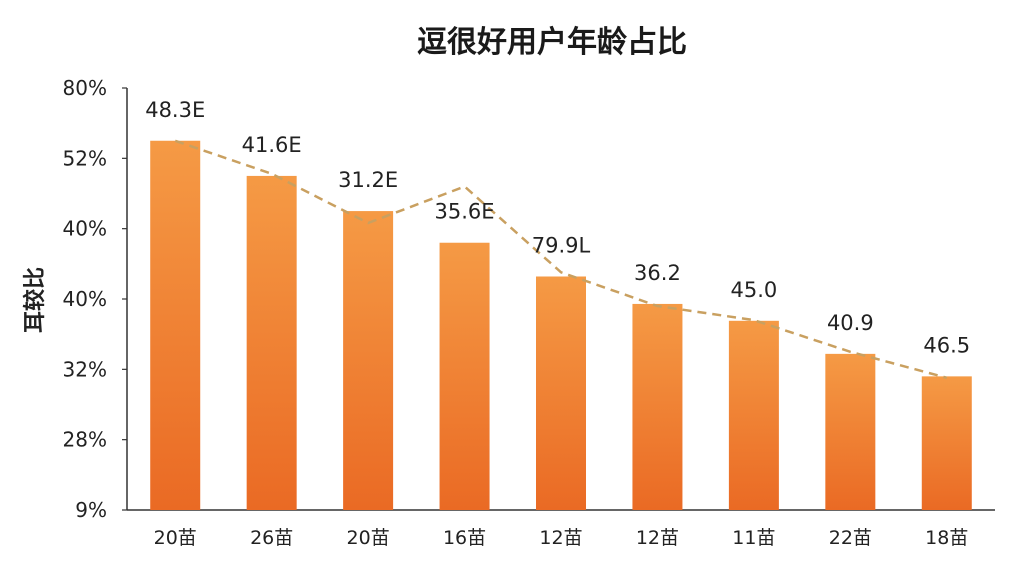 This screenshot has width=1024, height=576. What do you see at coordinates (368, 180) in the screenshot?
I see `data-label: 31.2E` at bounding box center [368, 180].